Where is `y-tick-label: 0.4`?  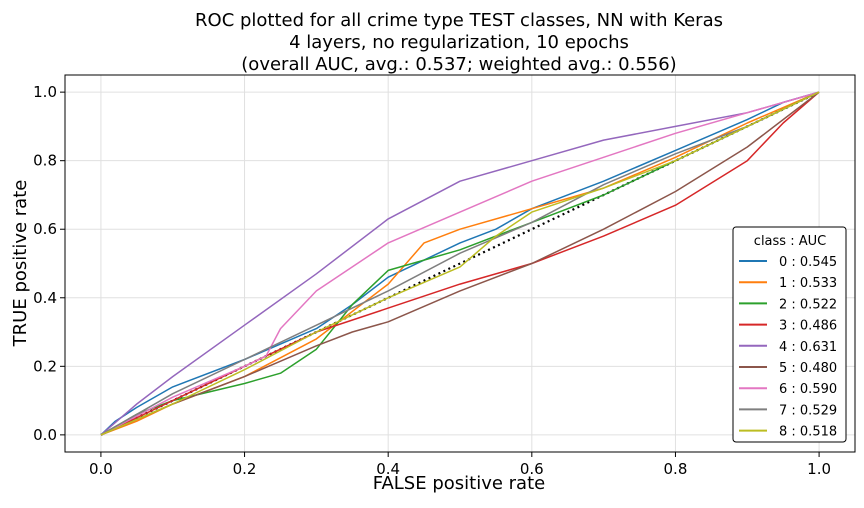
y-tick-label: 0.4 is located at coordinates (45, 298).